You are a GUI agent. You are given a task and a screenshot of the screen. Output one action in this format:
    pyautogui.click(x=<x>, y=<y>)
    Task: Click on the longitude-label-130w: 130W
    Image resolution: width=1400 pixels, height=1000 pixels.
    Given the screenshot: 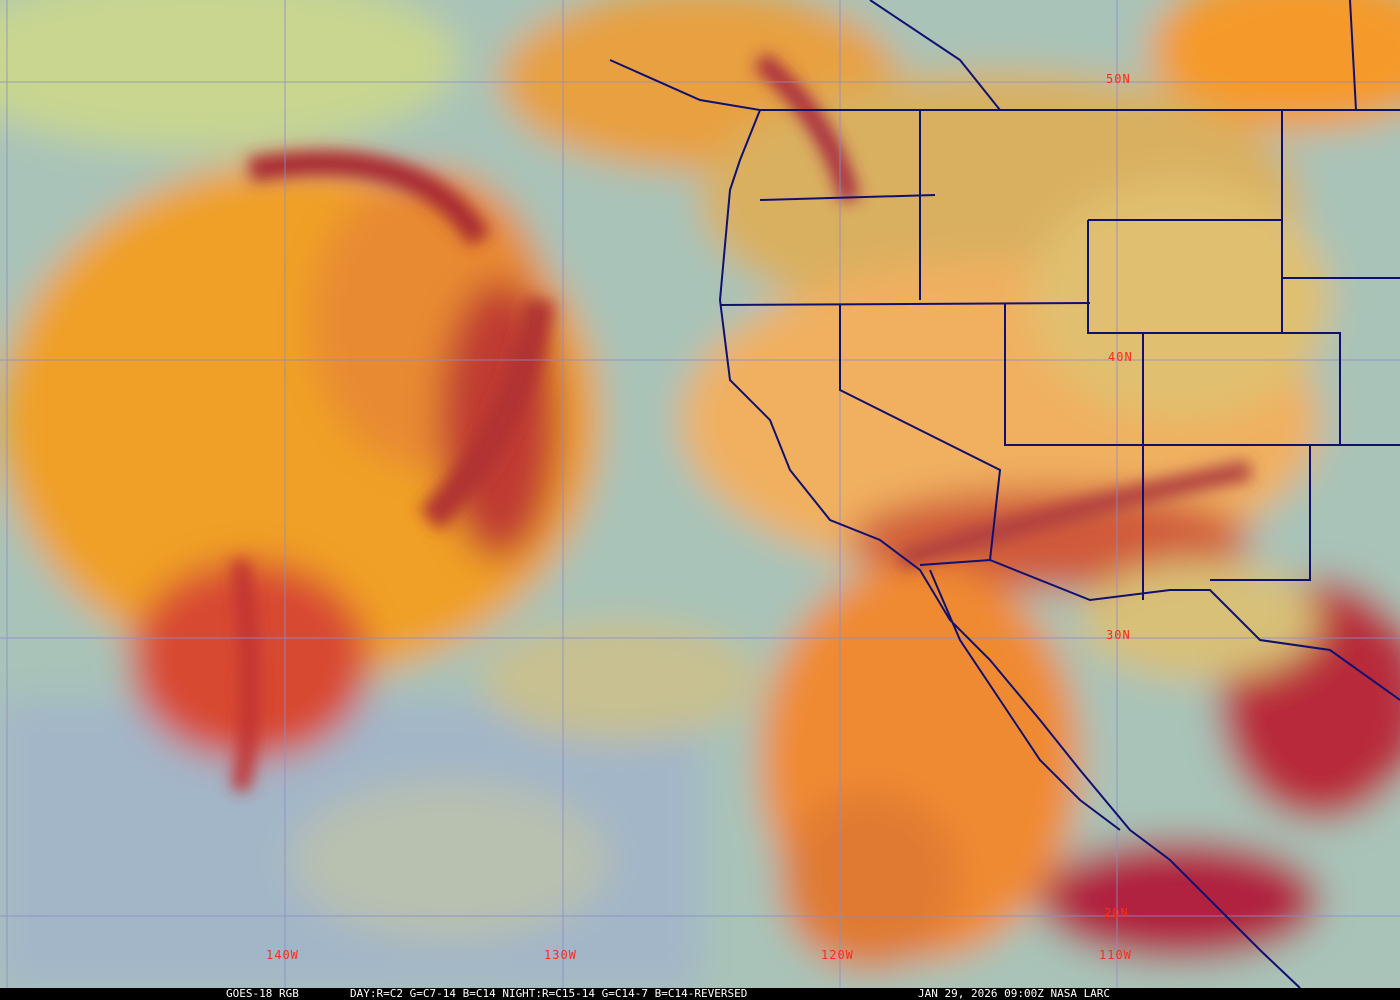 What is the action you would take?
    pyautogui.click(x=560, y=955)
    